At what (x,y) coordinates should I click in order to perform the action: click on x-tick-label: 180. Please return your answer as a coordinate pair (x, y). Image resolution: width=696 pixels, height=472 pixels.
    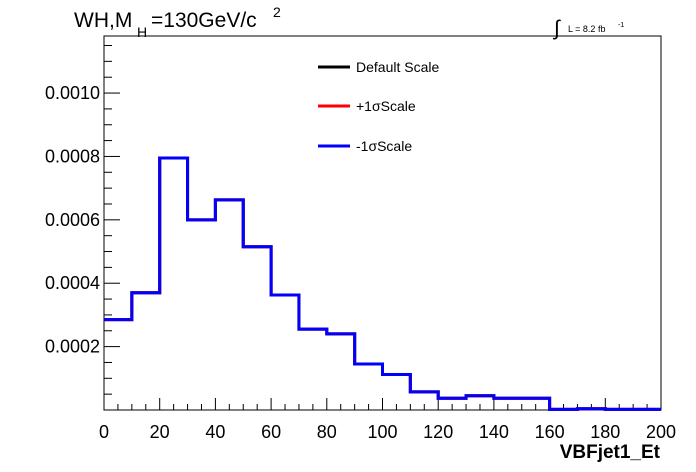
    Looking at the image, I should click on (605, 432).